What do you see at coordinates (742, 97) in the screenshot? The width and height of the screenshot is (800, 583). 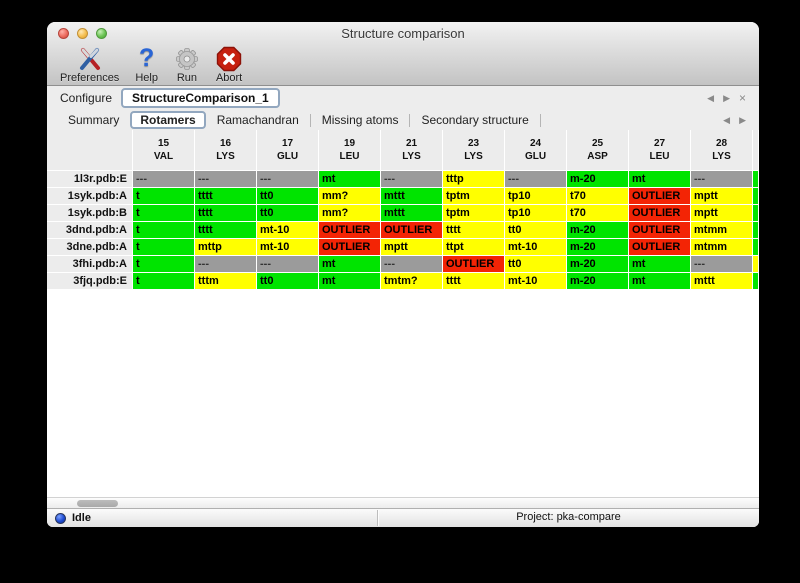 I see `close-tab-icon: ×` at bounding box center [742, 97].